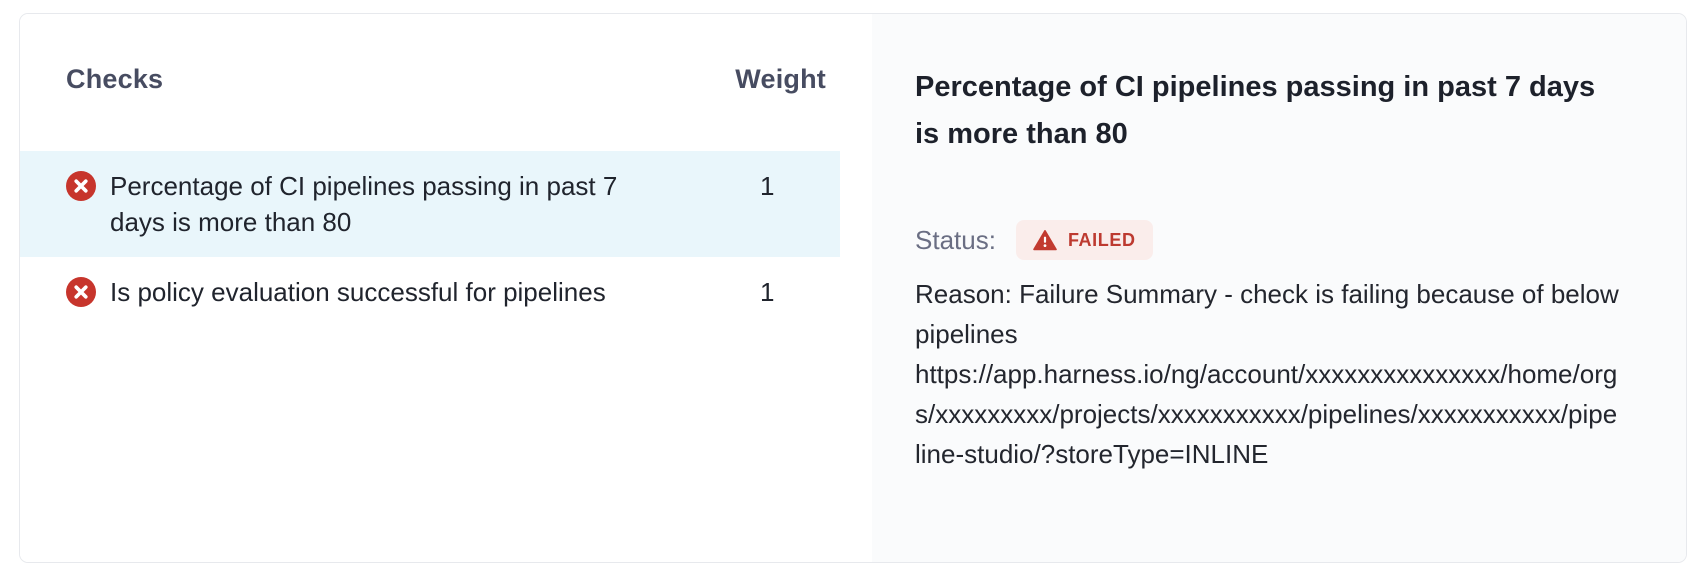  I want to click on checks-column-header: Checks, so click(115, 79).